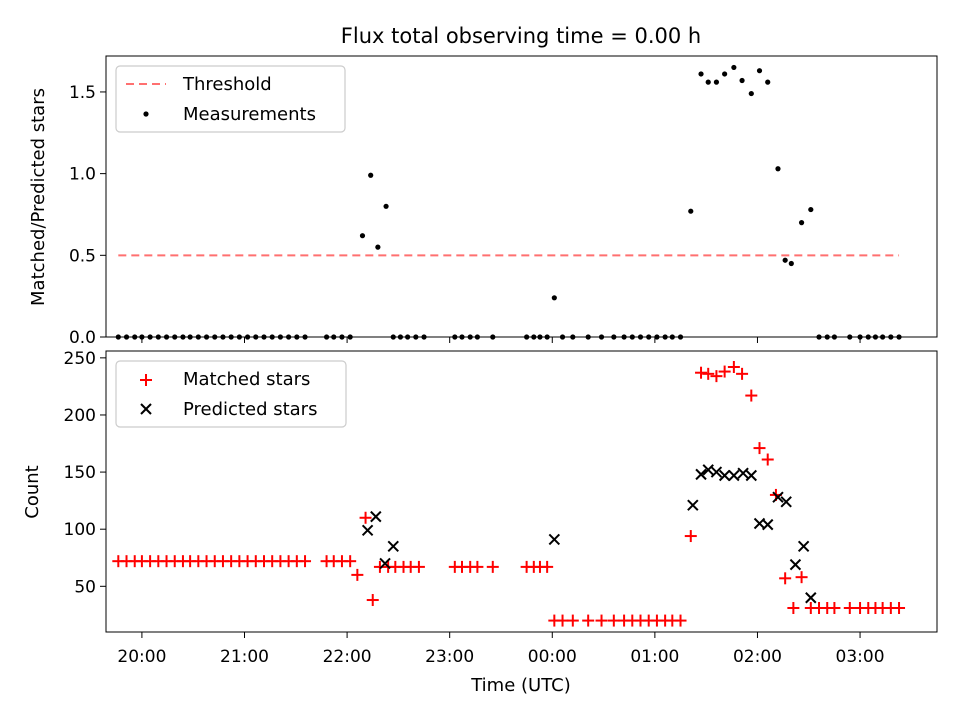  Describe the element at coordinates (230, 99) in the screenshot. I see `ratio-legend: Threshold Measurements` at that location.